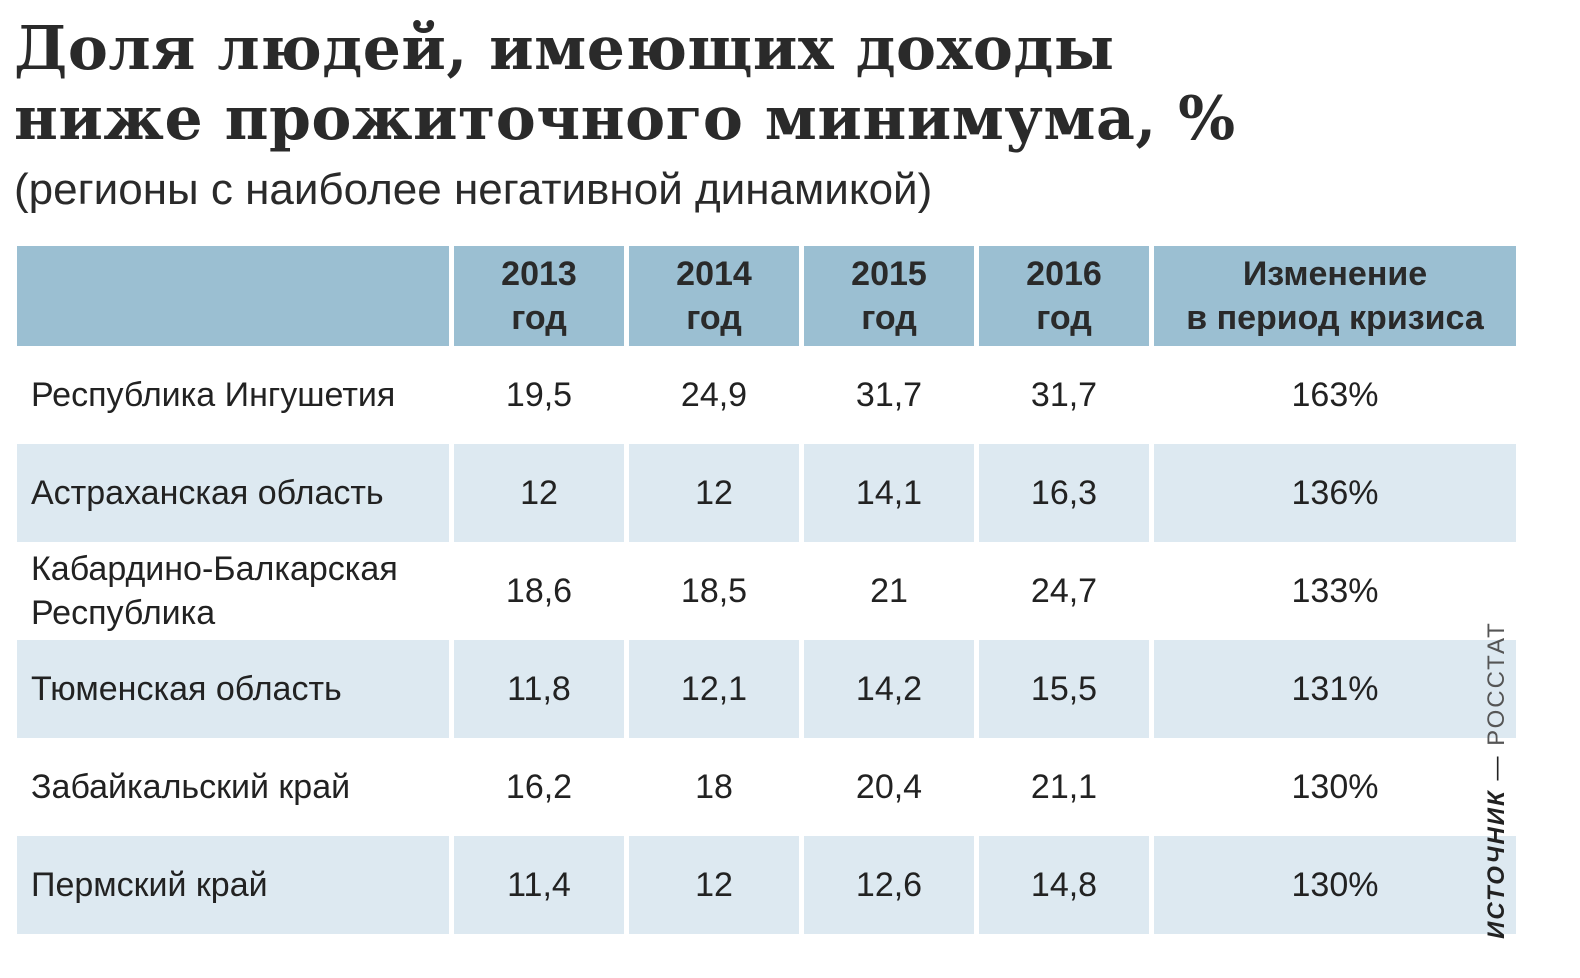 The height and width of the screenshot is (978, 1580). I want to click on header-line: в период кризиса, so click(1335, 318).